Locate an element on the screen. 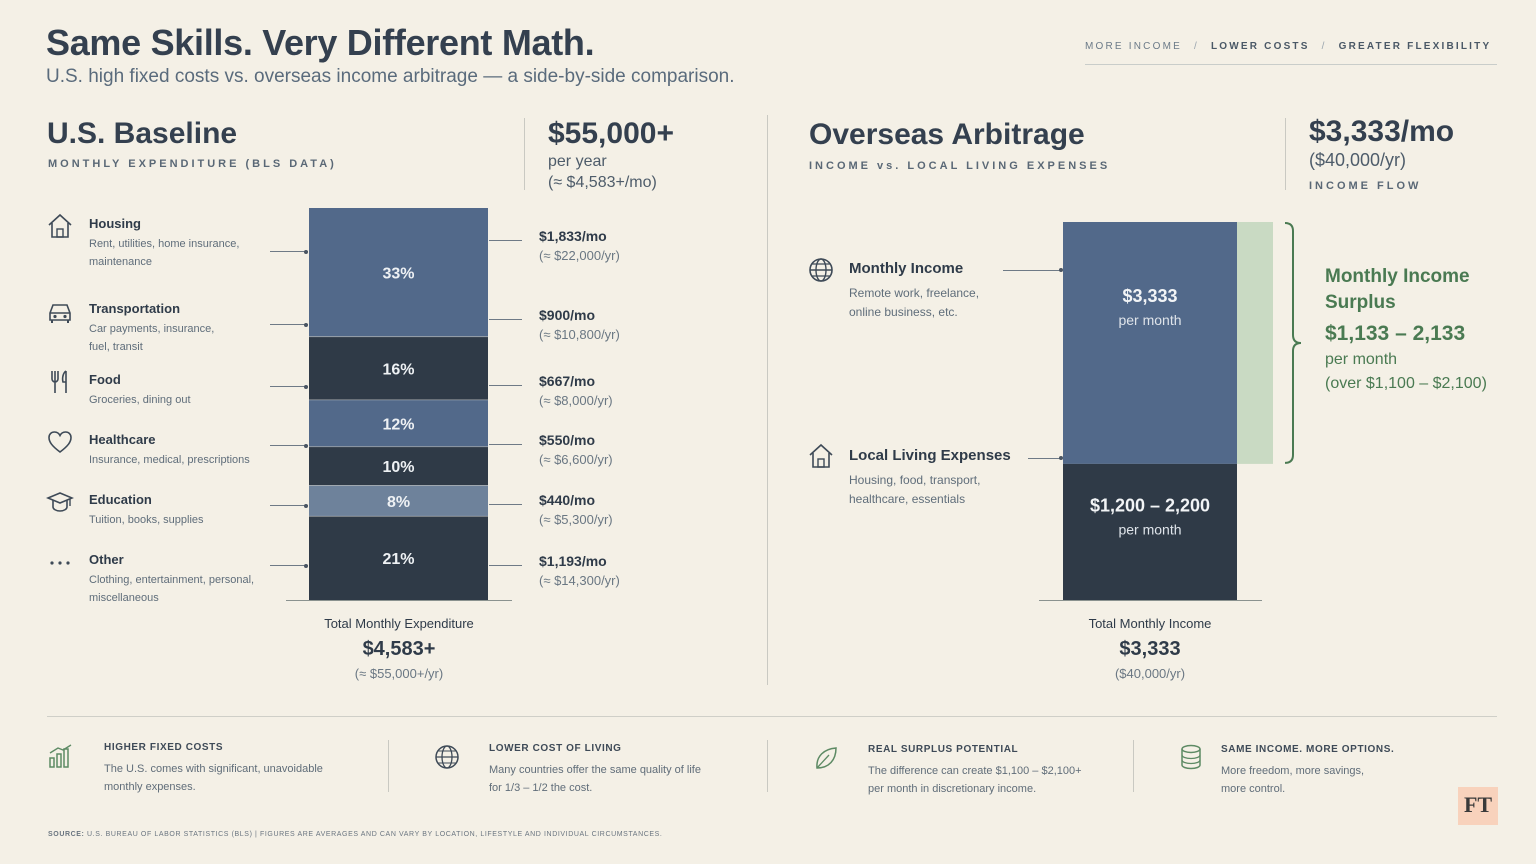 The image size is (1536, 864). overseas-bar-baseline is located at coordinates (1150, 600).